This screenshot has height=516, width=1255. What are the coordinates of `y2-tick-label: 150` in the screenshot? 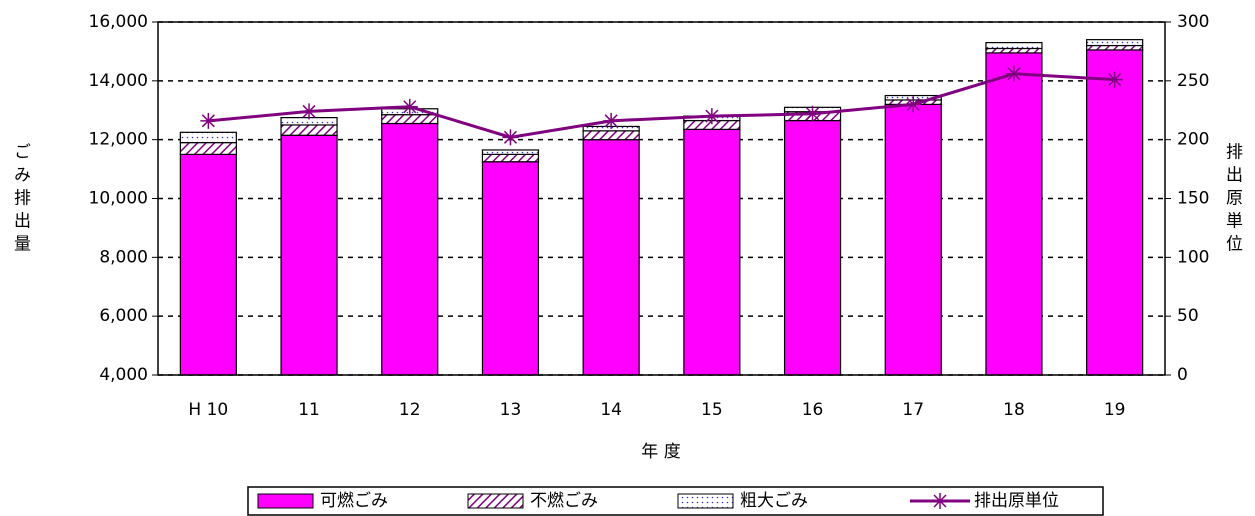 It's located at (1193, 199).